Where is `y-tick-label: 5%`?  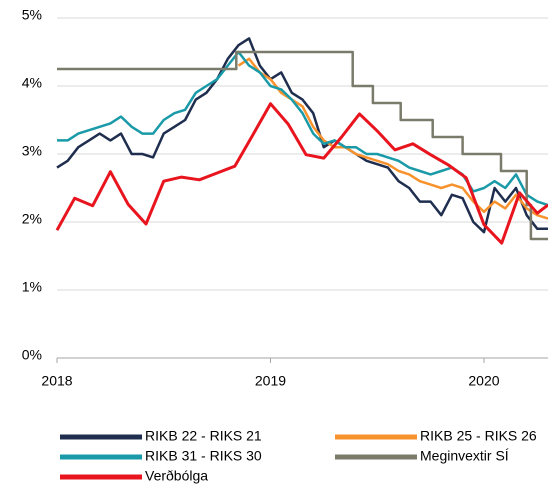 y-tick-label: 5% is located at coordinates (32, 15).